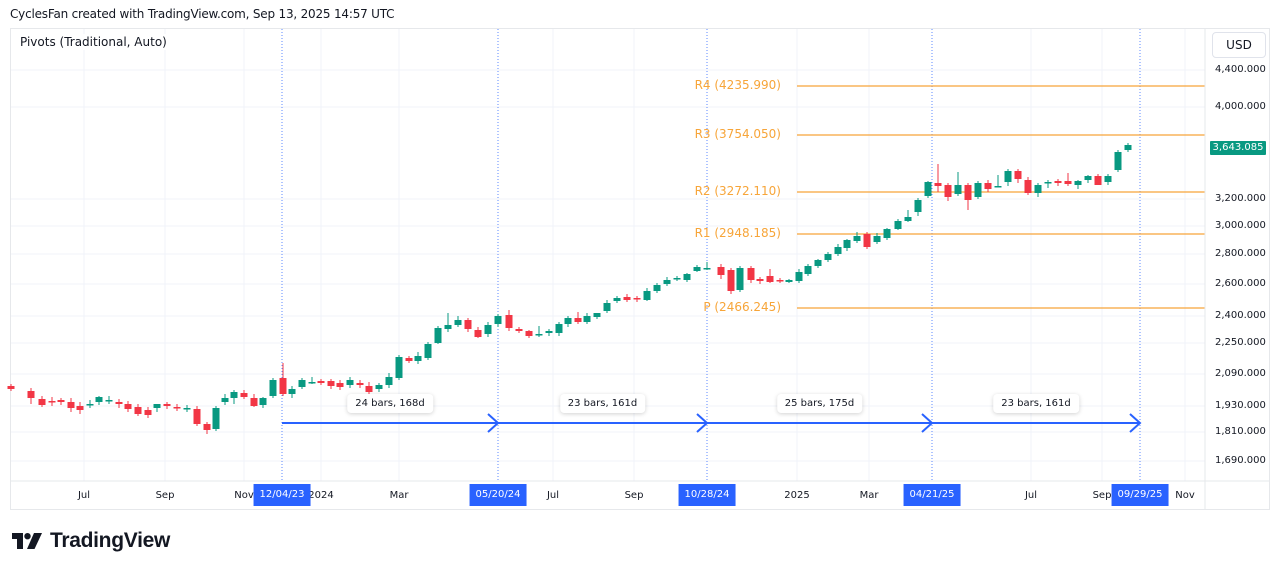 This screenshot has width=1280, height=570. I want to click on cycle-date-tag: 12/04/23, so click(282, 495).